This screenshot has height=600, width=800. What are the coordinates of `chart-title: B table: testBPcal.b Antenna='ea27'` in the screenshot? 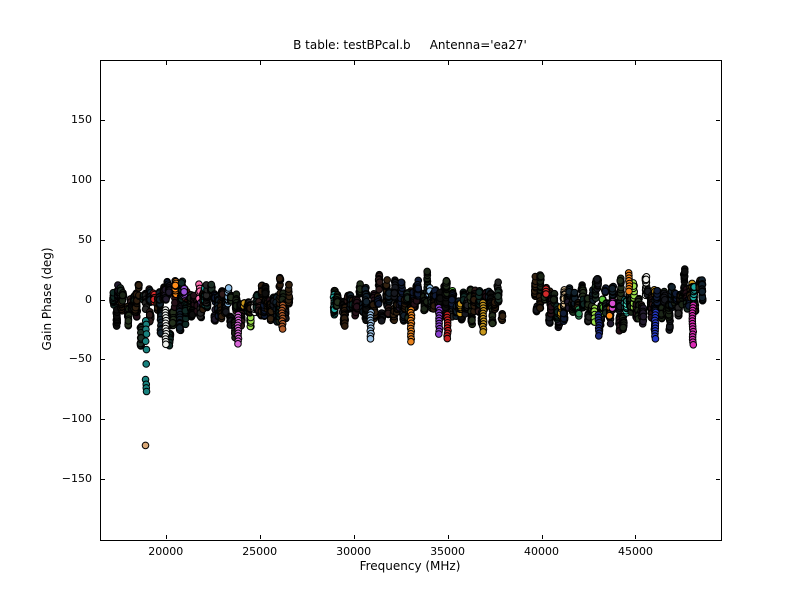 It's located at (410, 45).